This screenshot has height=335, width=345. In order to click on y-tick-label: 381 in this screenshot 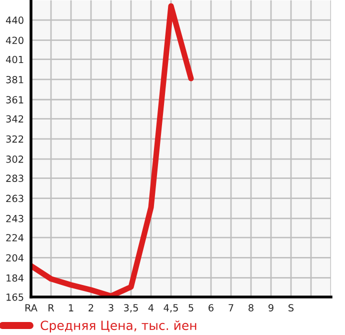, I will do `click(15, 80)`.